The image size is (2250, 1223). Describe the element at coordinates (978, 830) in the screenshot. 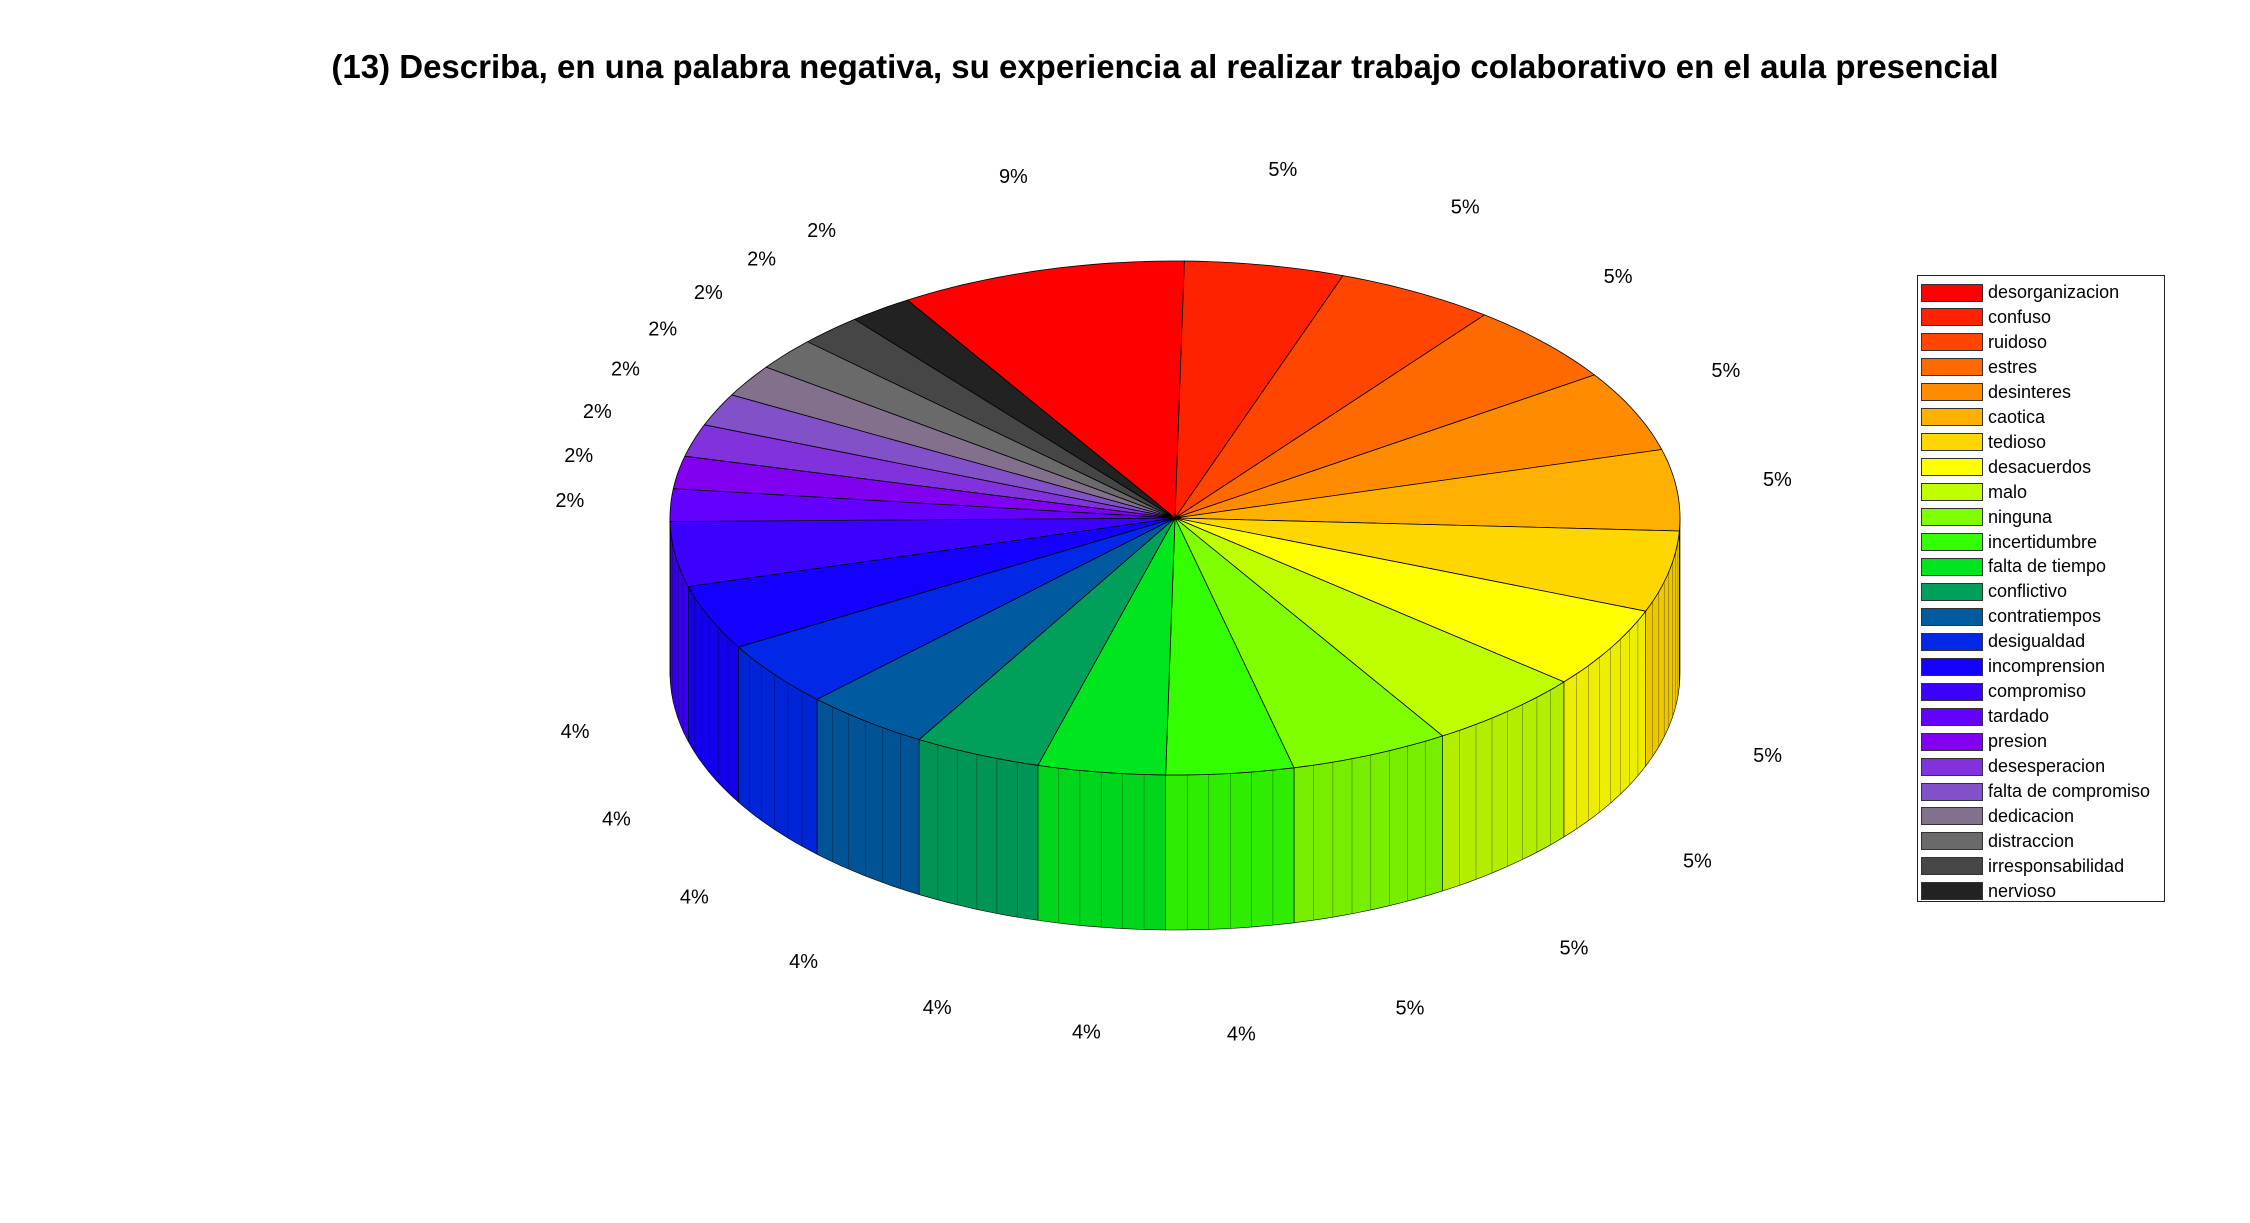

I see `pie-side-conflictivo` at that location.